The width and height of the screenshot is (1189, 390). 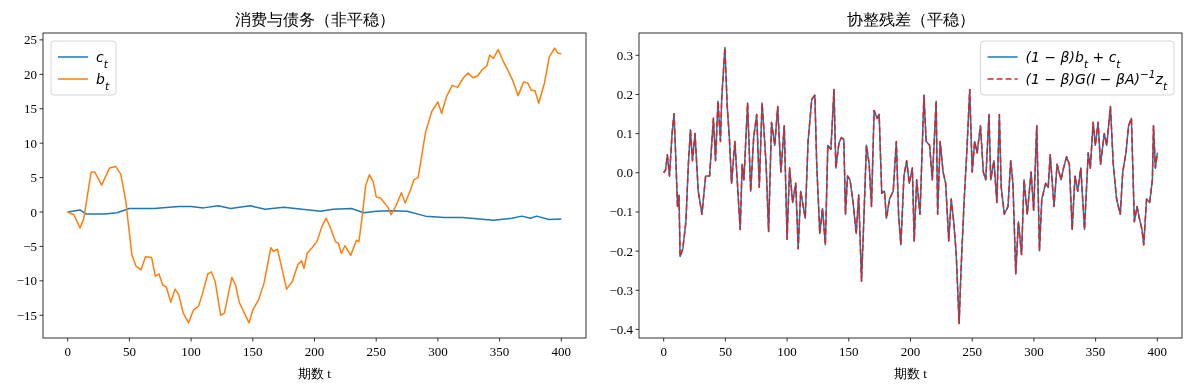 I want to click on y-tick-label: 0.3, so click(x=624, y=55).